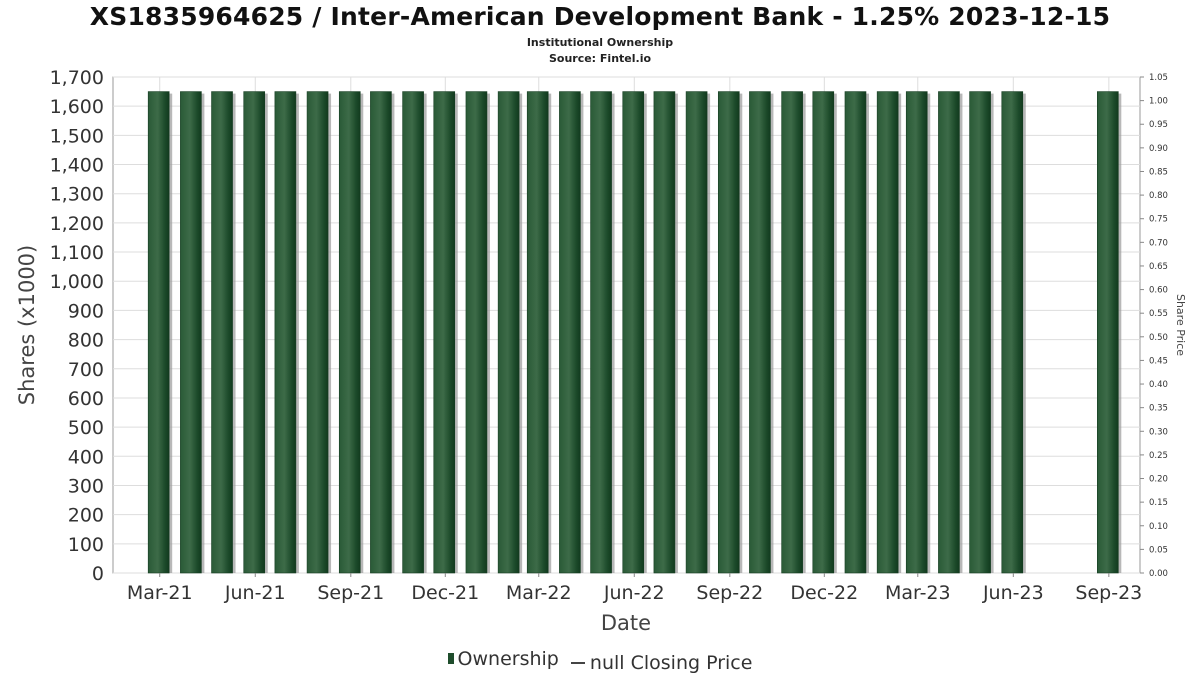  What do you see at coordinates (450, 658) in the screenshot?
I see `ownership-swatch-icon` at bounding box center [450, 658].